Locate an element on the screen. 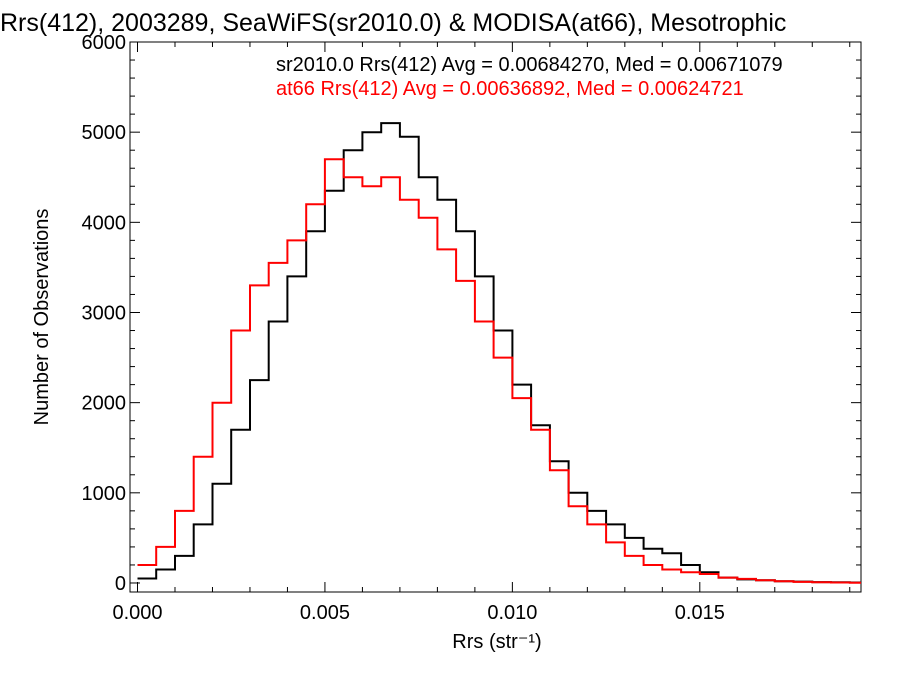 This screenshot has width=900, height=675. y-tick-label: 6000 is located at coordinates (104, 43).